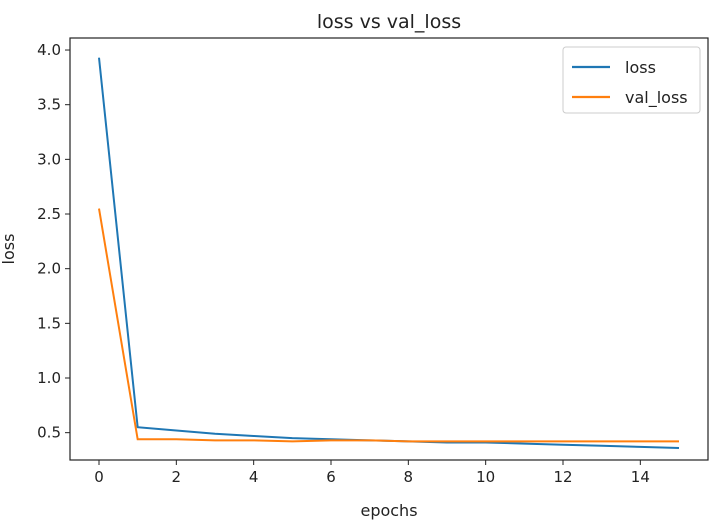  Describe the element at coordinates (49, 323) in the screenshot. I see `y-tick-label: 1.5` at that location.